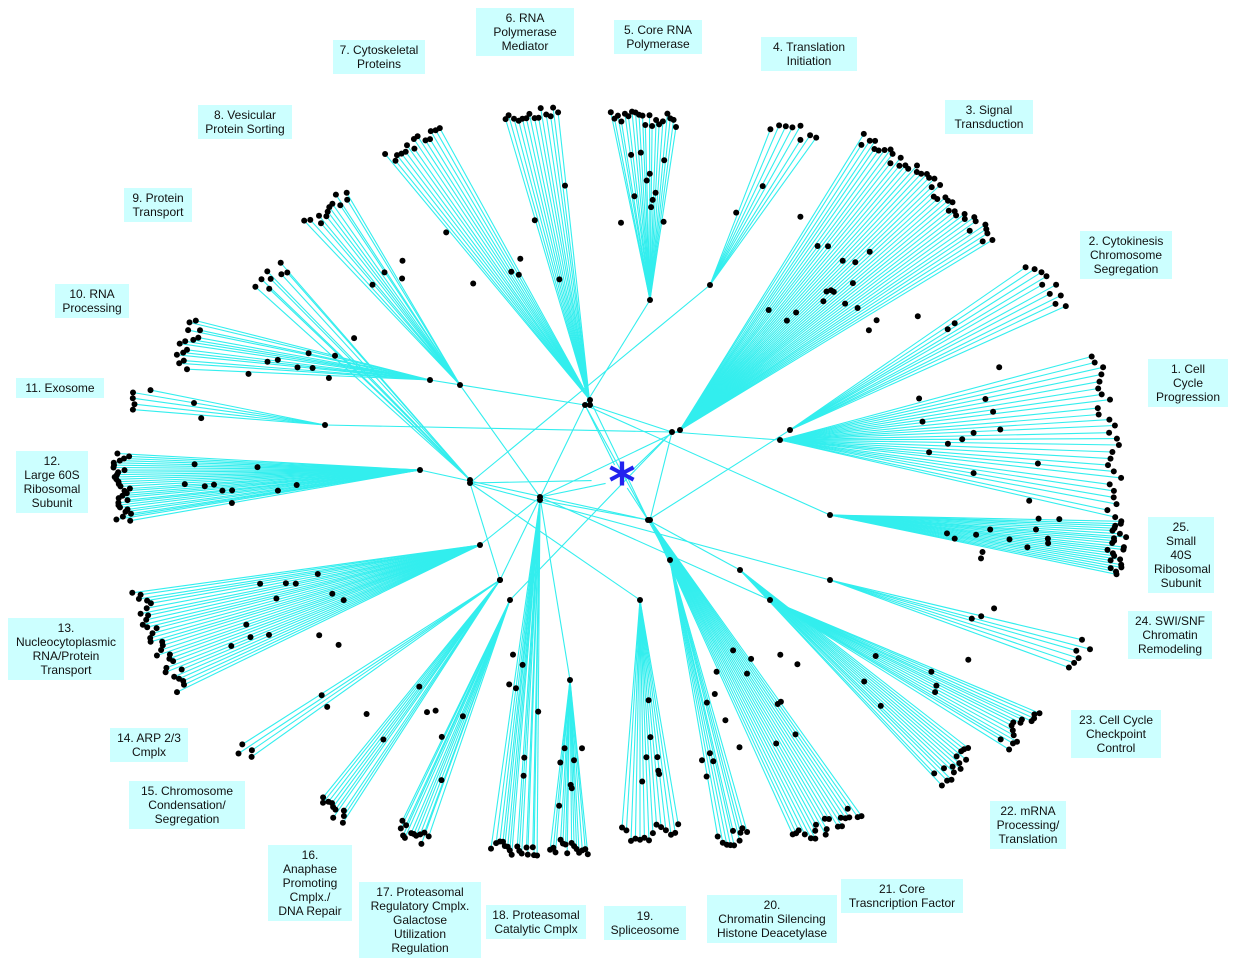 This screenshot has height=958, width=1241. Describe the element at coordinates (1181, 555) in the screenshot. I see `cluster-label-25: 25. Small 40S Ribosomal Subunit` at that location.